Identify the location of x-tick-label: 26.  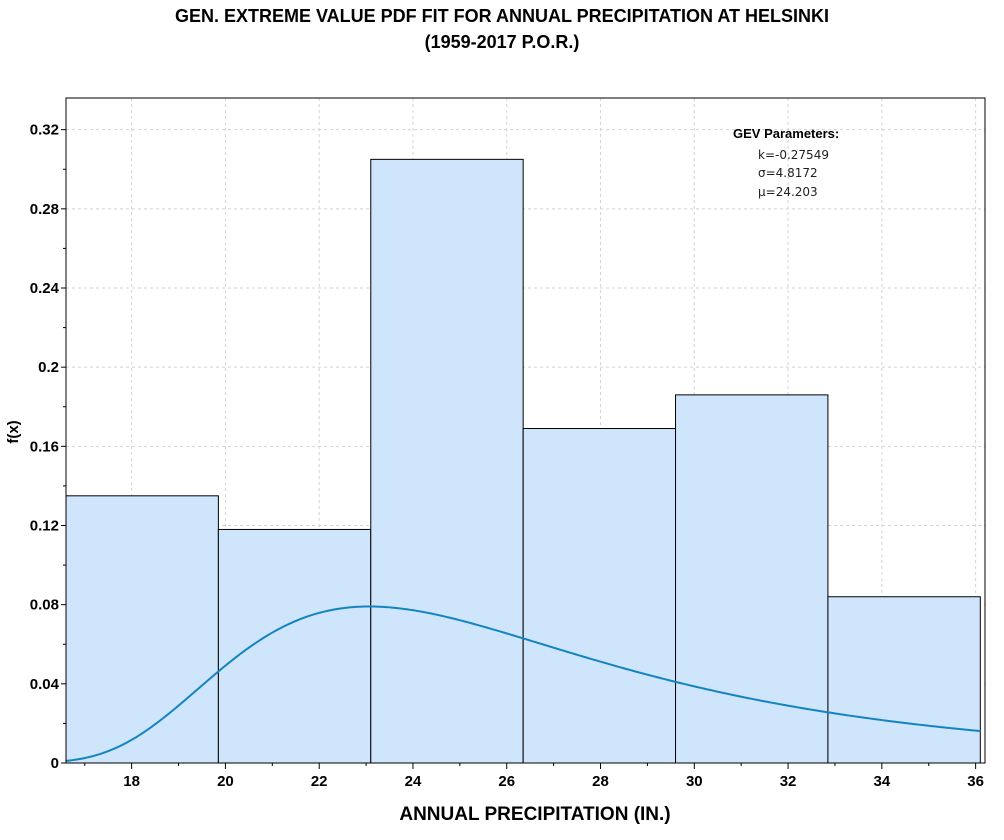
(506, 781).